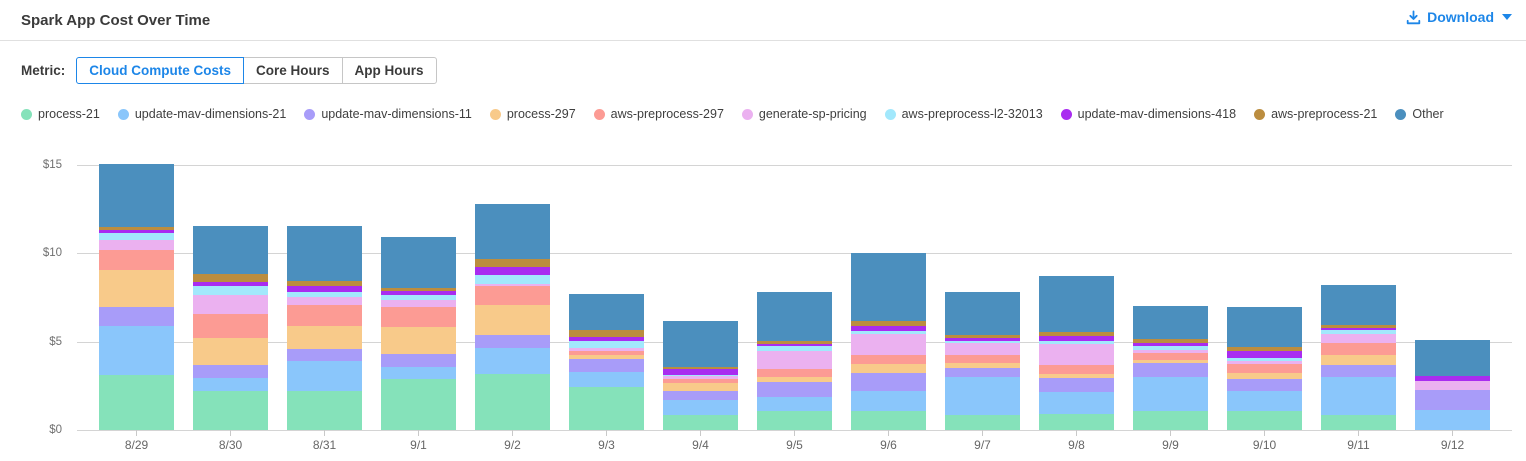 This screenshot has width=1526, height=461. Describe the element at coordinates (389, 70) in the screenshot. I see `metric-tab-app-hours: App Hours` at that location.